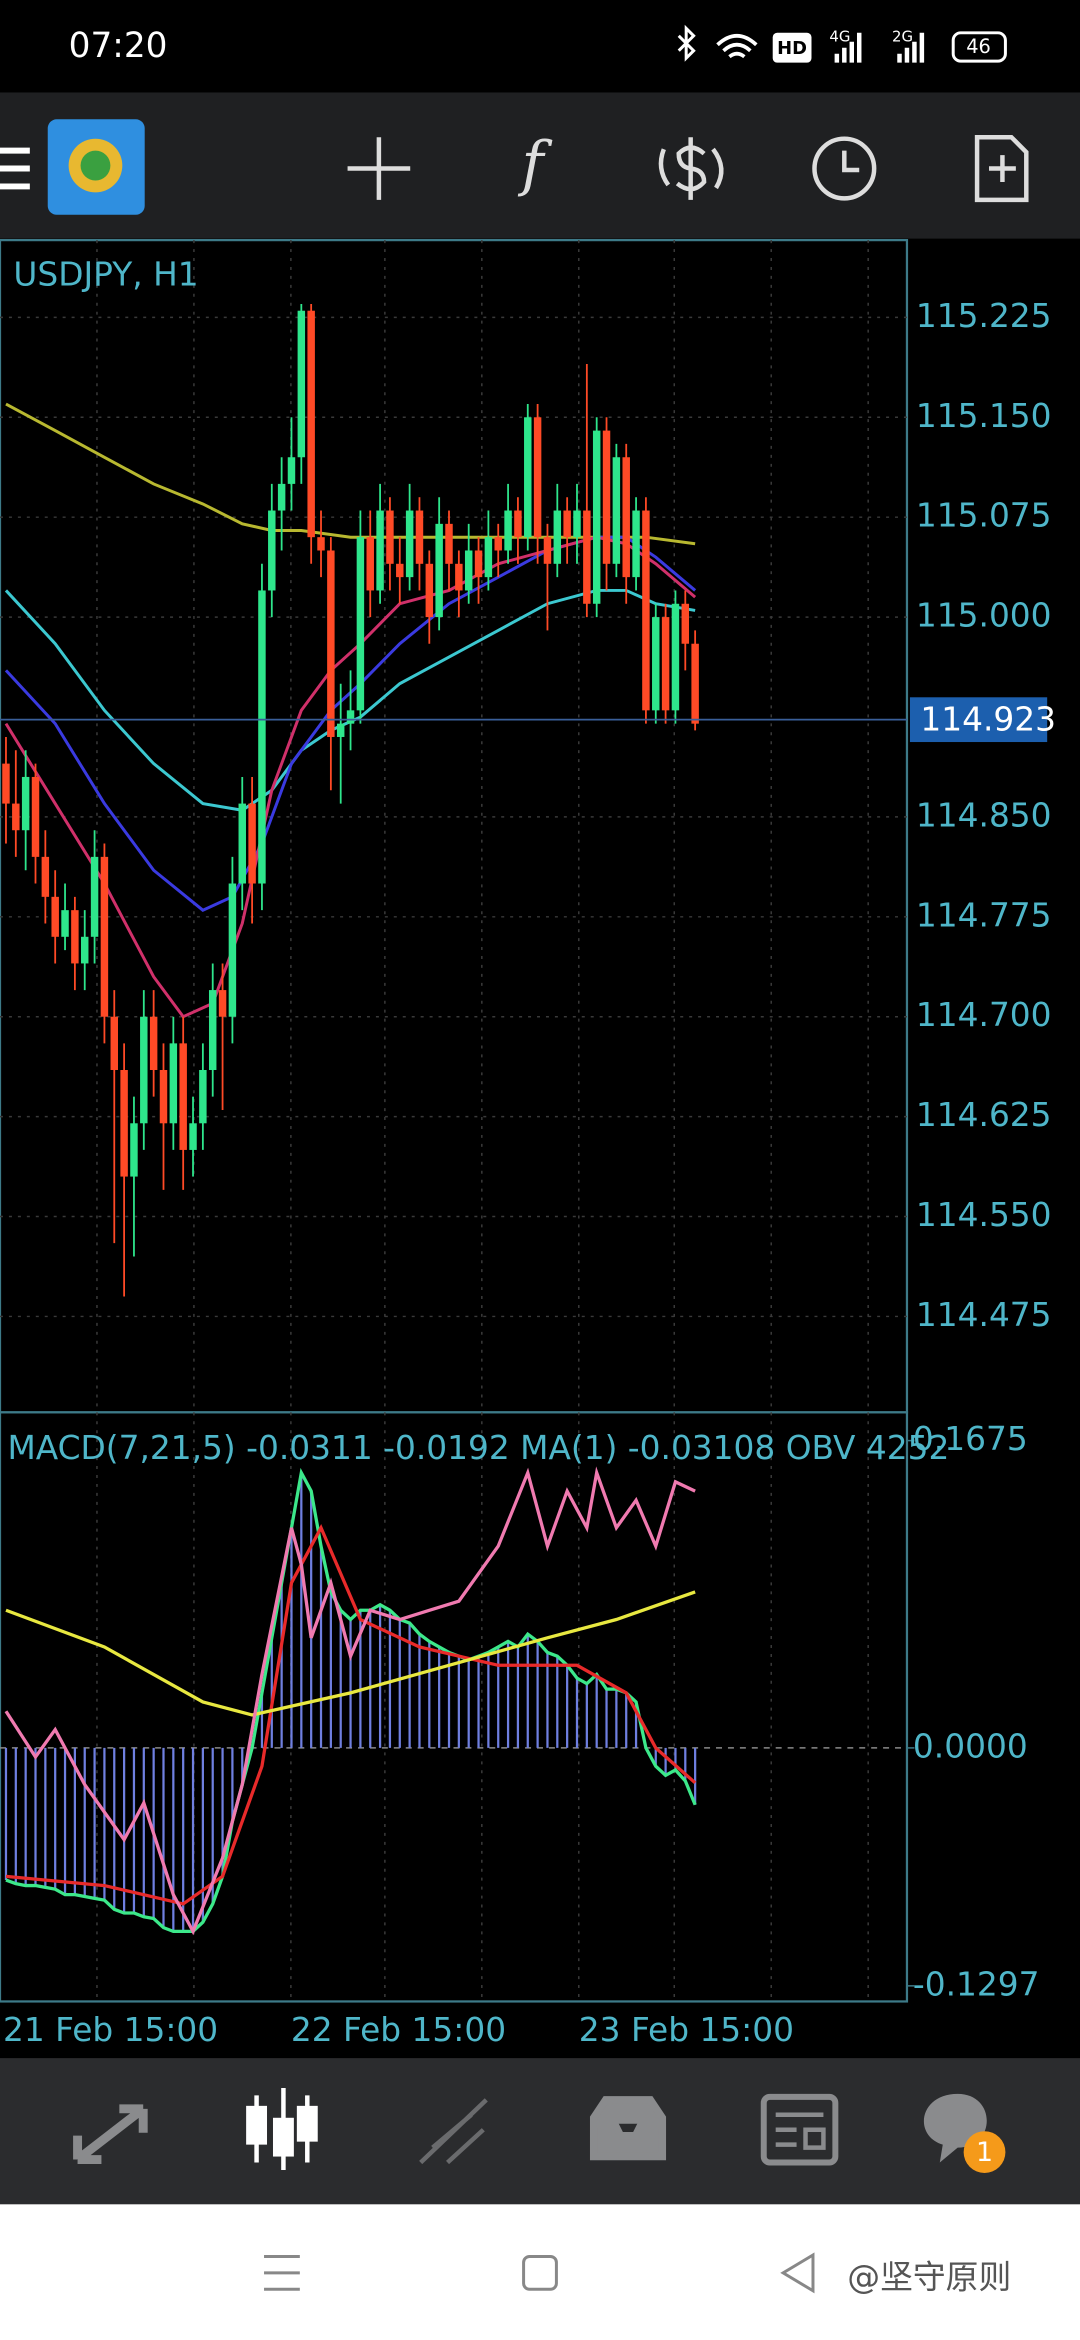 This screenshot has width=1080, height=2340. Describe the element at coordinates (110, 2030) in the screenshot. I see `x-tick-label: 21 Feb 15:00` at that location.